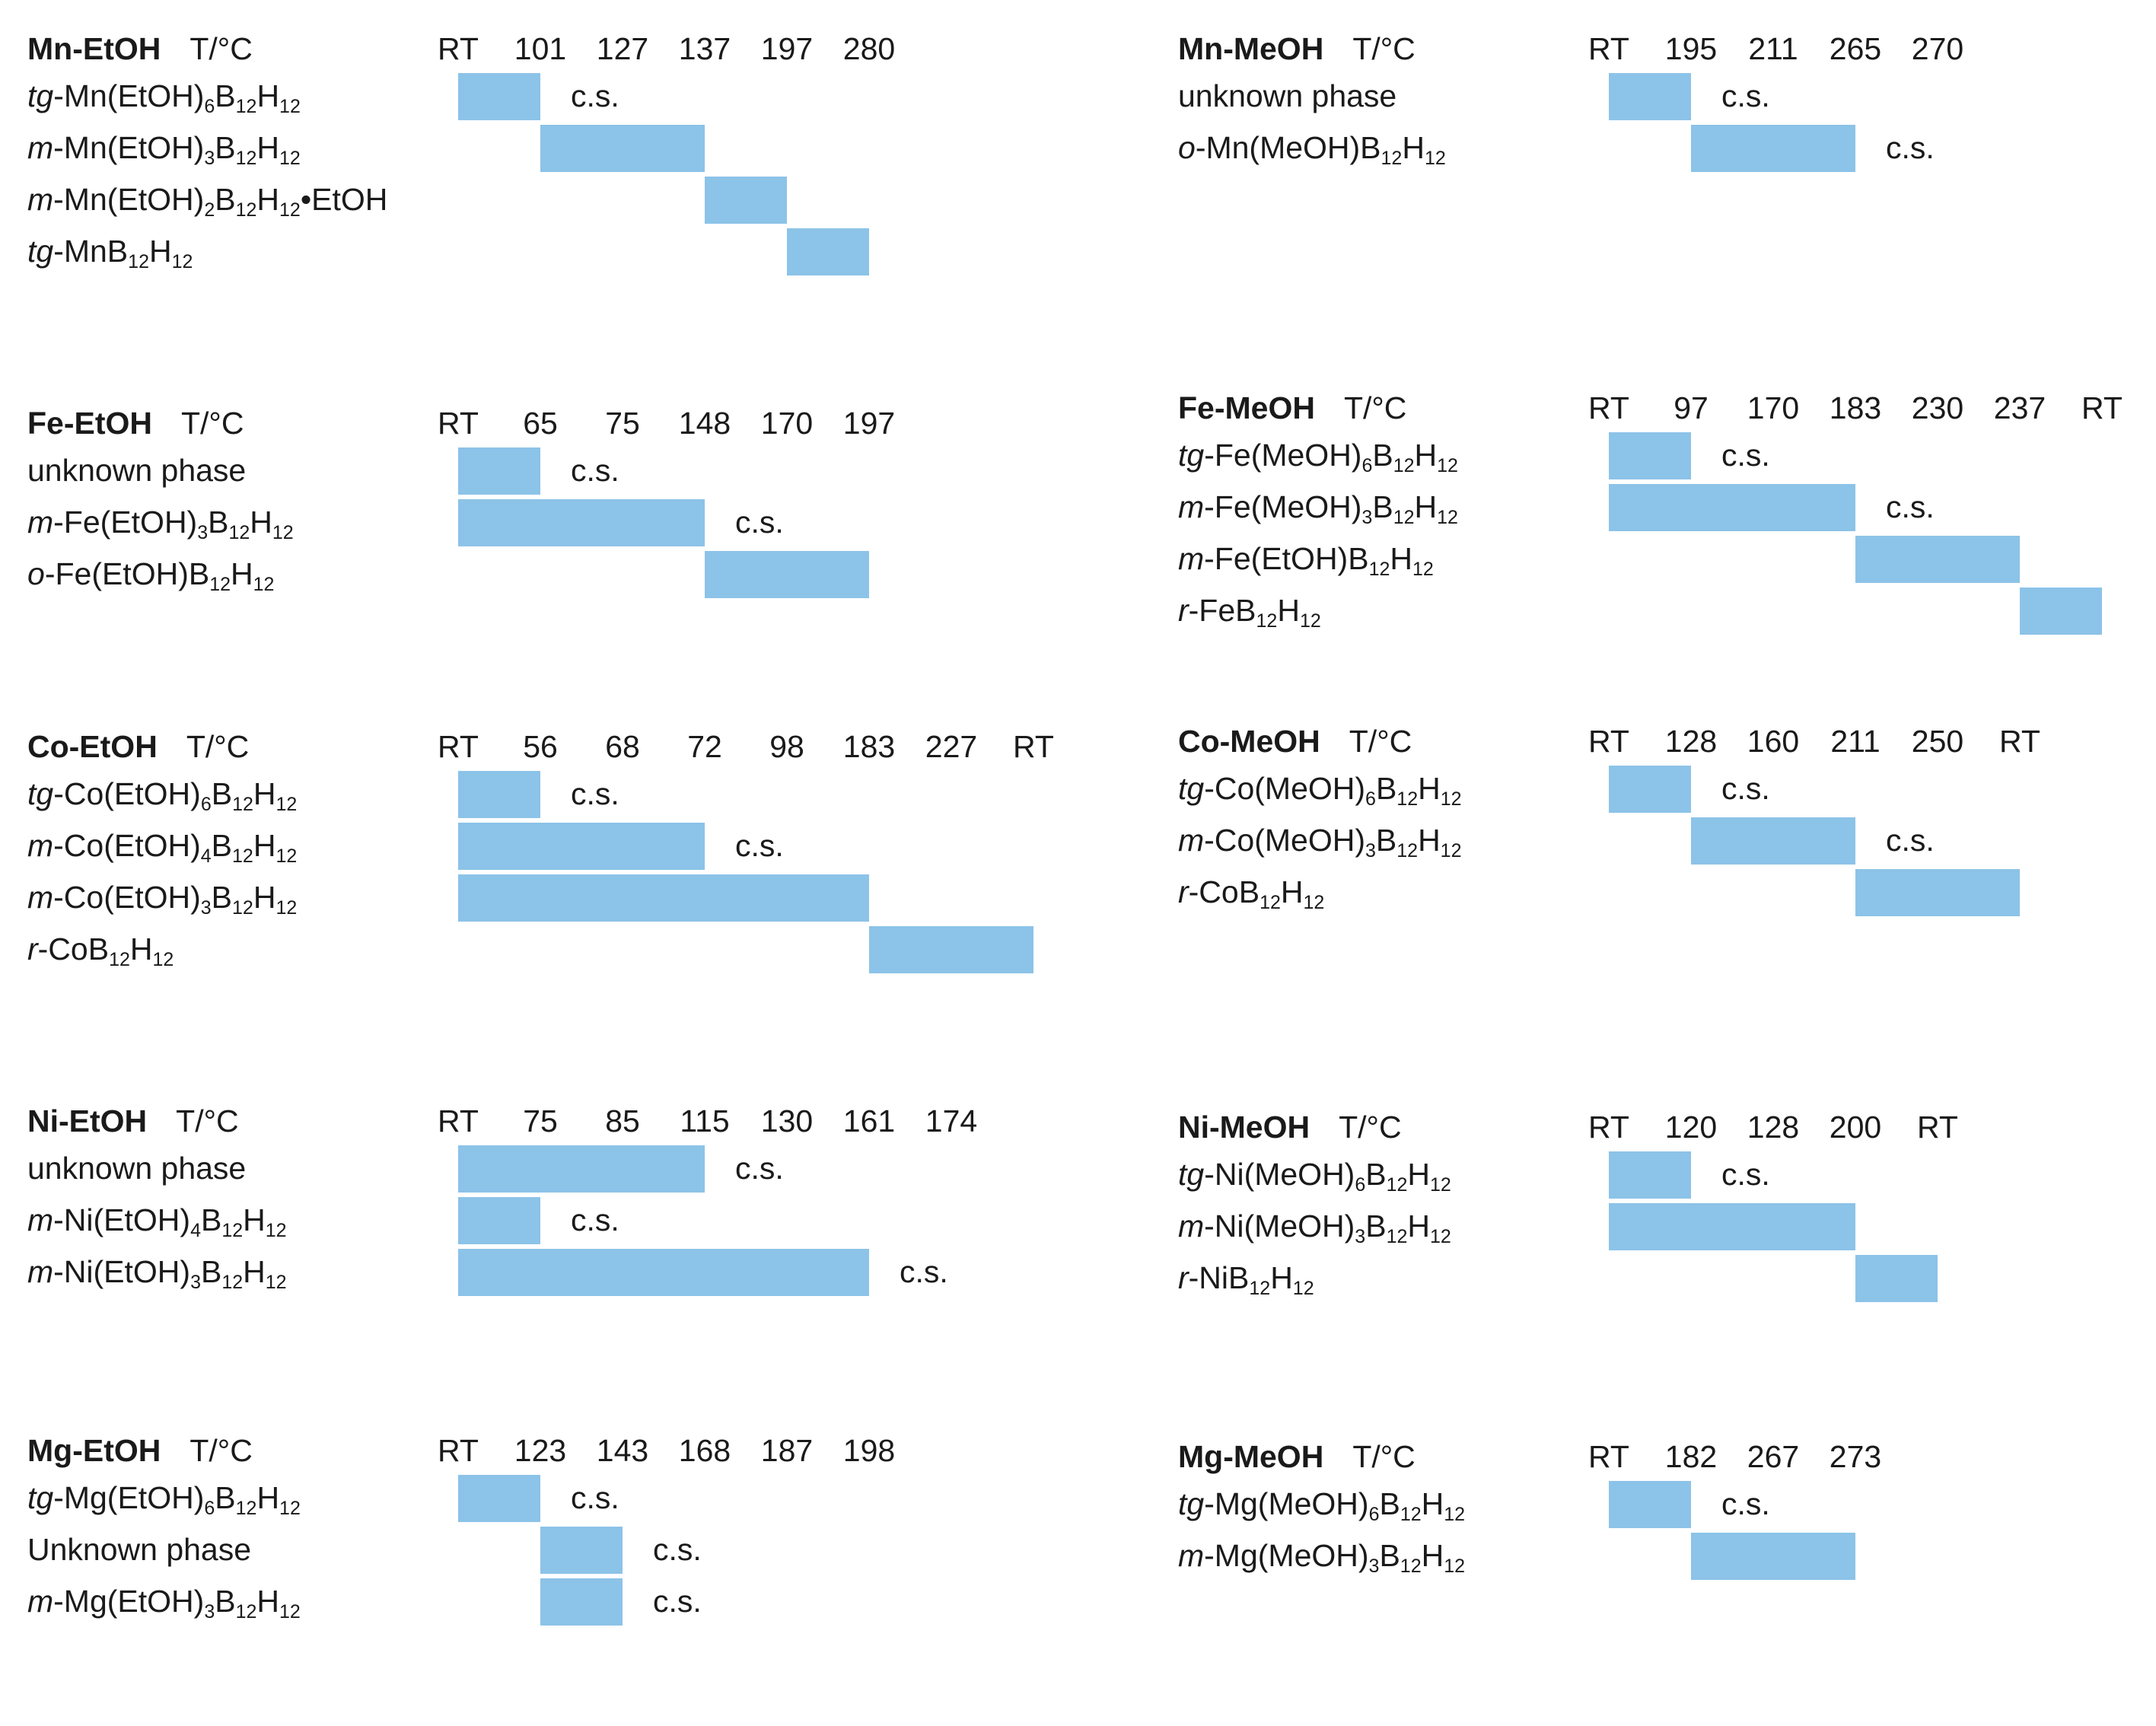 The image size is (2156, 1726). I want to click on phase-label: r-FeB12H12, so click(1249, 611).